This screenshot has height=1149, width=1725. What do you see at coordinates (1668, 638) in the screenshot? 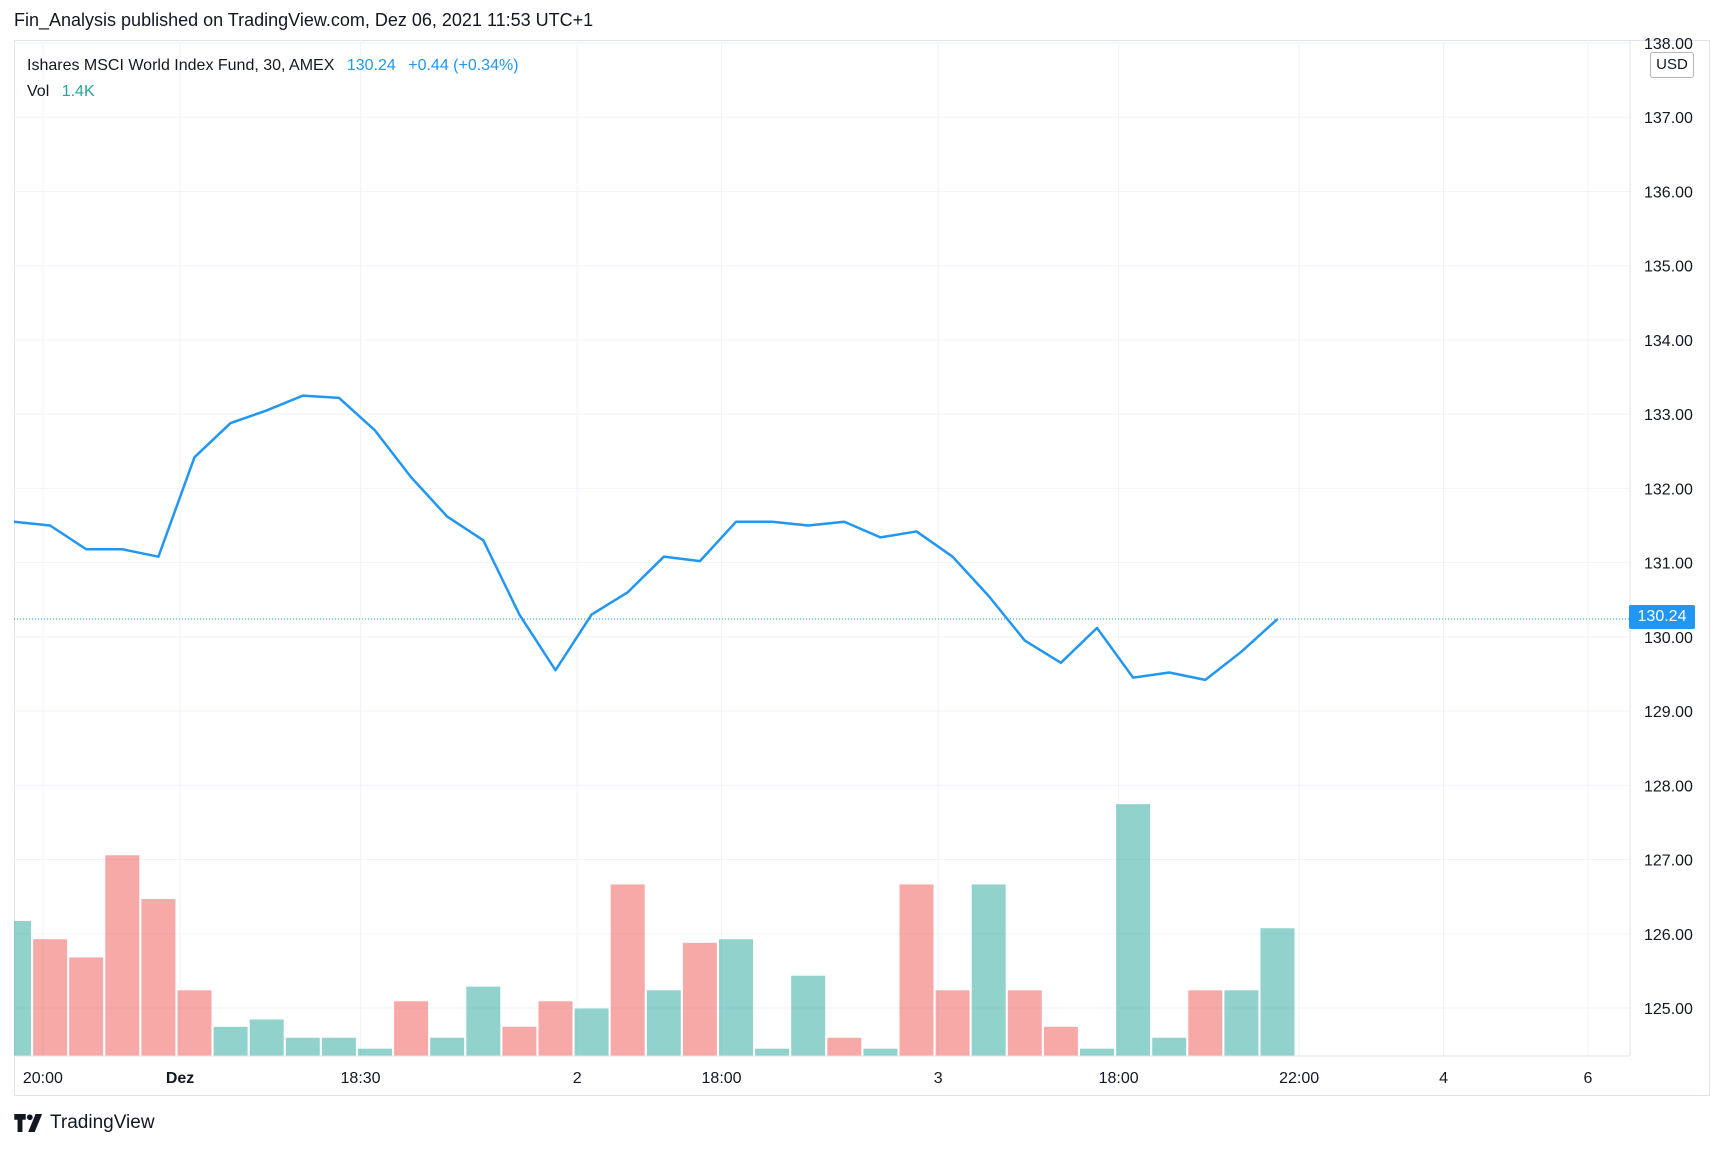
I see `price-tick-label: 130.00` at bounding box center [1668, 638].